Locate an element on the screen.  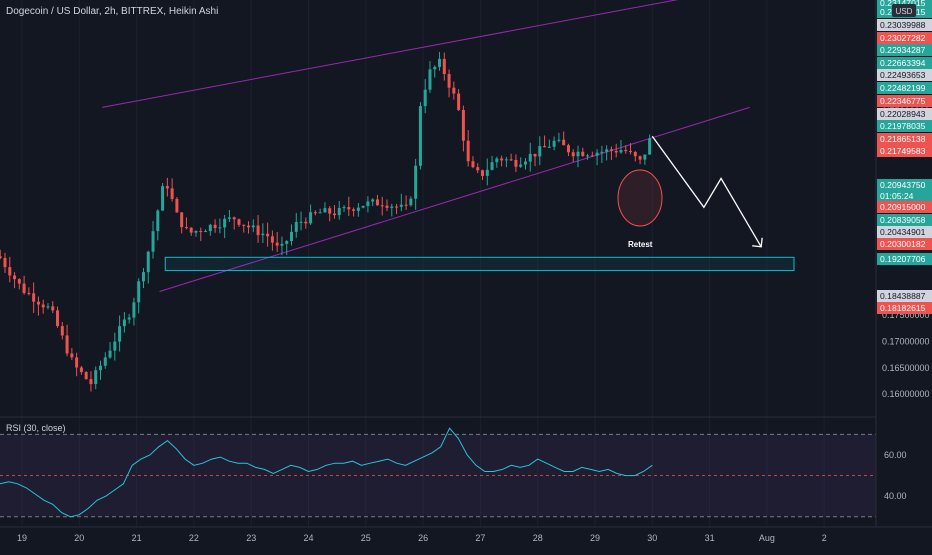
retest-circle is located at coordinates (640, 198).